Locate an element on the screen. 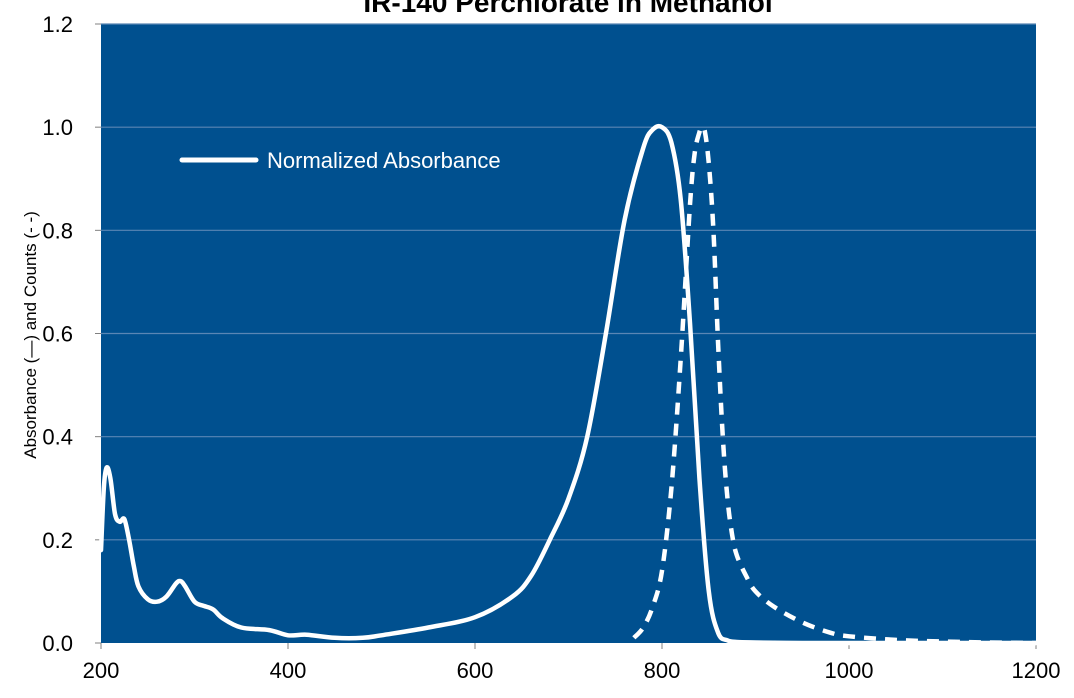  x-axis-ticks: 200 400 600 800 1000 1200 is located at coordinates (572, 663).